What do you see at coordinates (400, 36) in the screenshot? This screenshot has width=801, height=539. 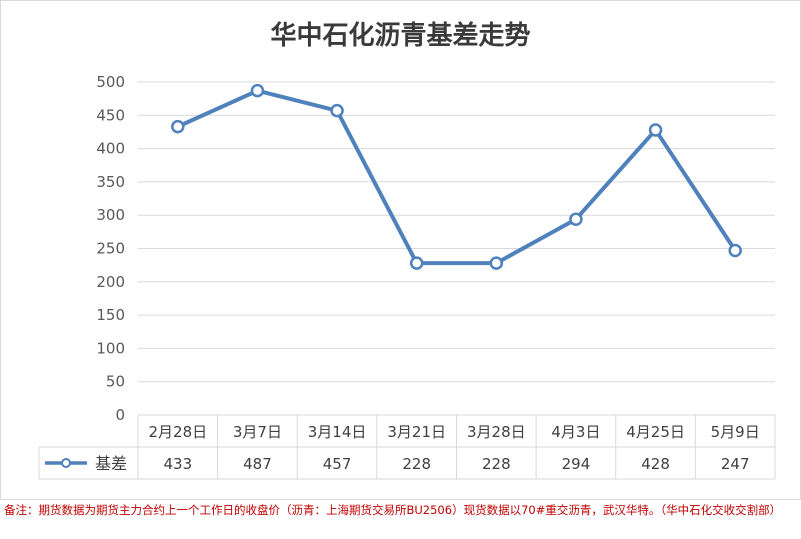 I see `chart-title: 华中石化沥青基差走势` at bounding box center [400, 36].